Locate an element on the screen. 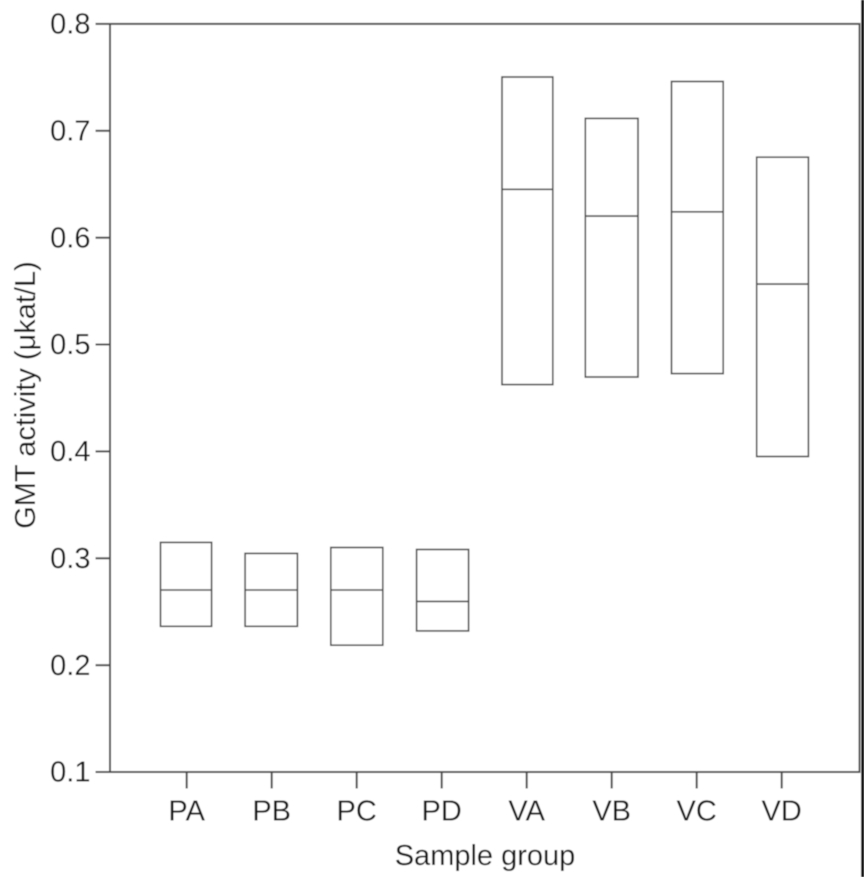 This screenshot has width=864, height=877. svg-text: 0.5 is located at coordinates (70, 345).